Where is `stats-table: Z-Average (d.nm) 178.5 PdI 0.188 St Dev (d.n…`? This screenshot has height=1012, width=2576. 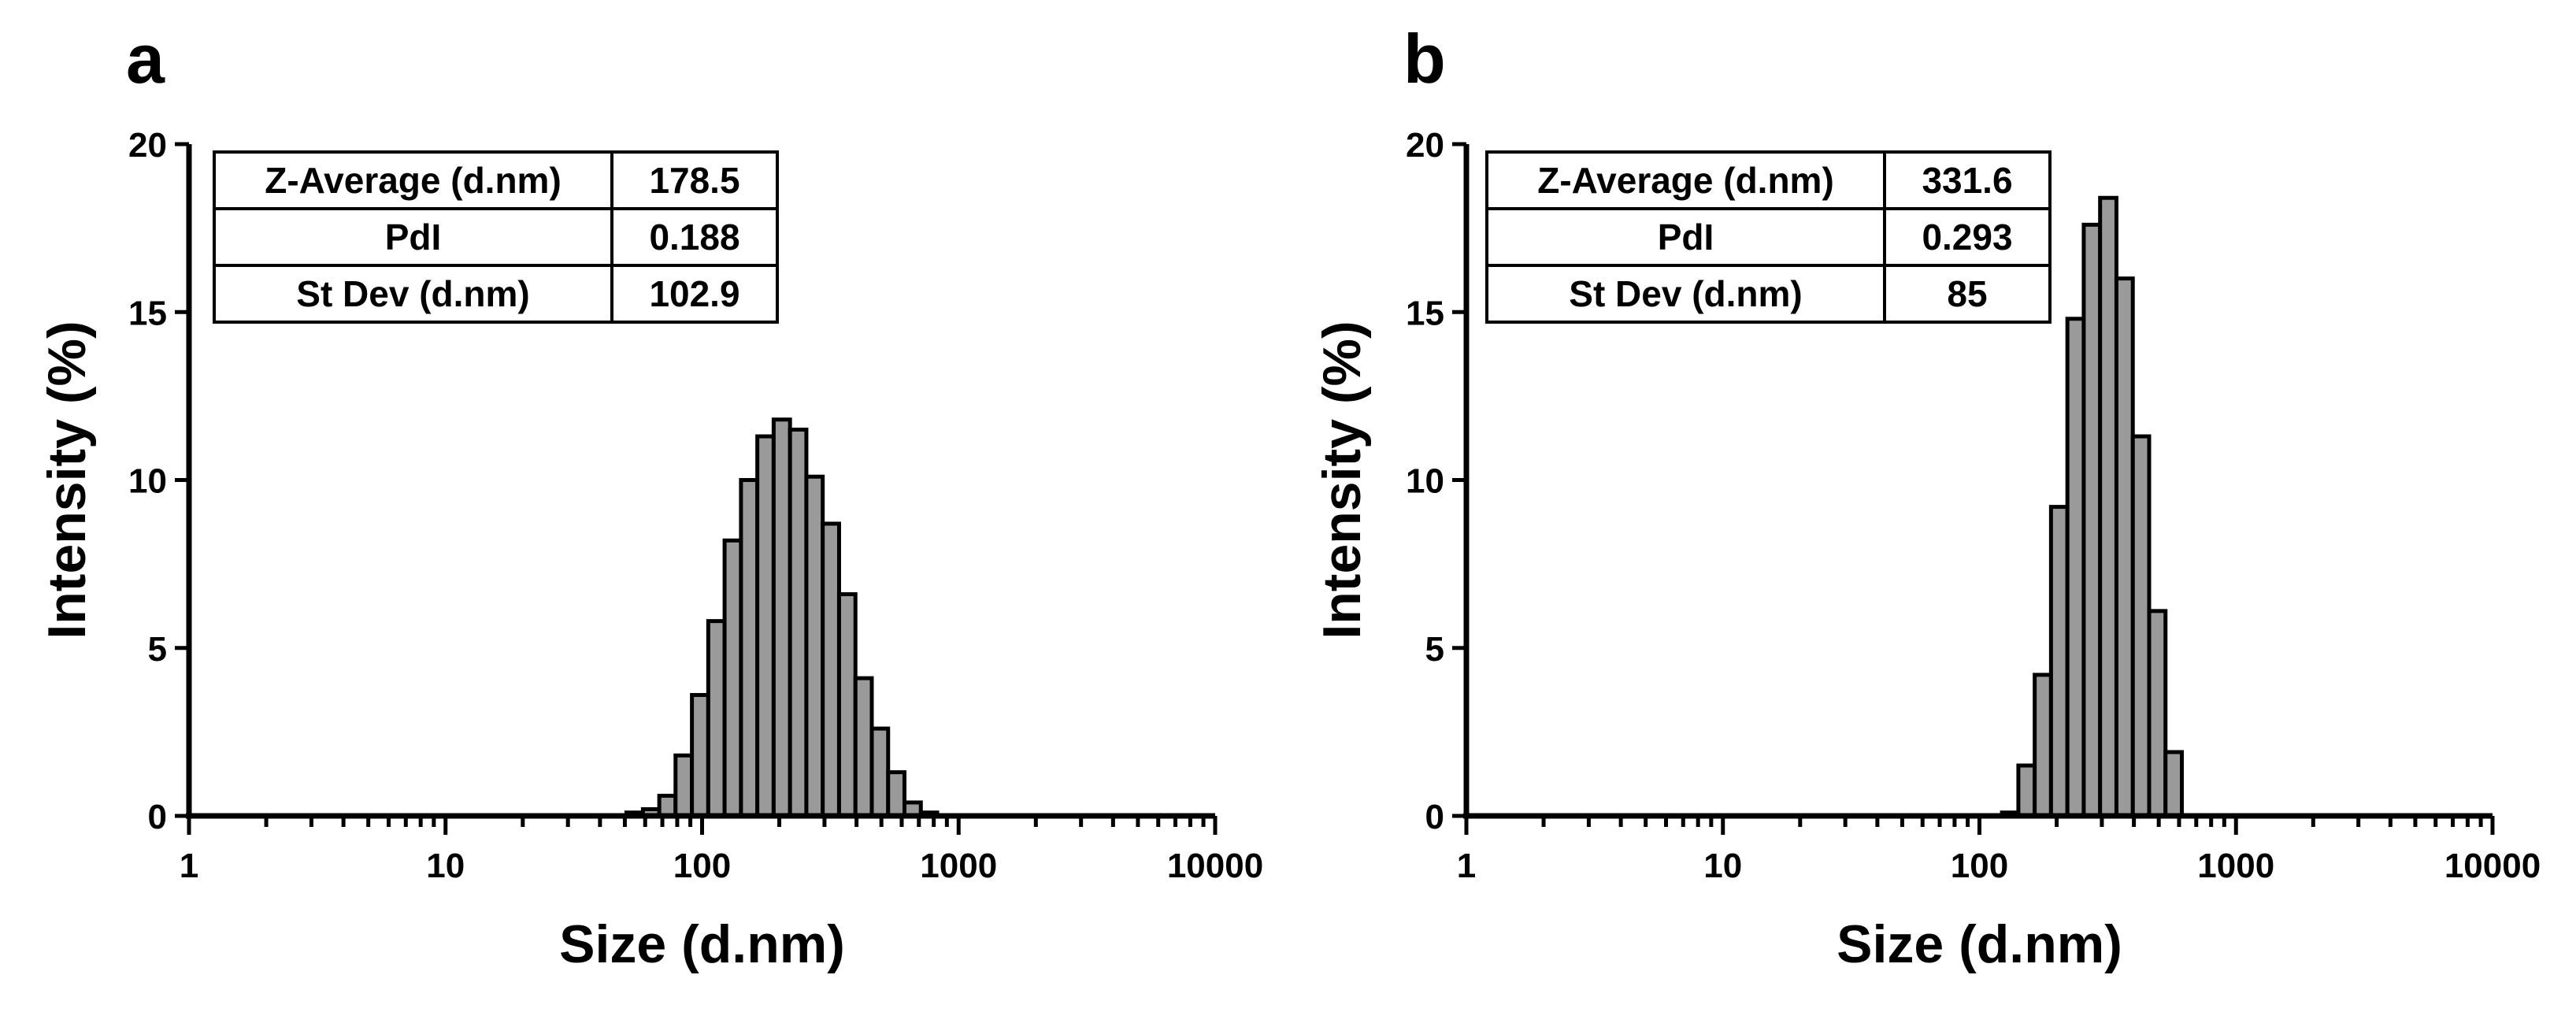 stats-table: Z-Average (d.nm) 178.5 PdI 0.188 St Dev (d.n… is located at coordinates (496, 237).